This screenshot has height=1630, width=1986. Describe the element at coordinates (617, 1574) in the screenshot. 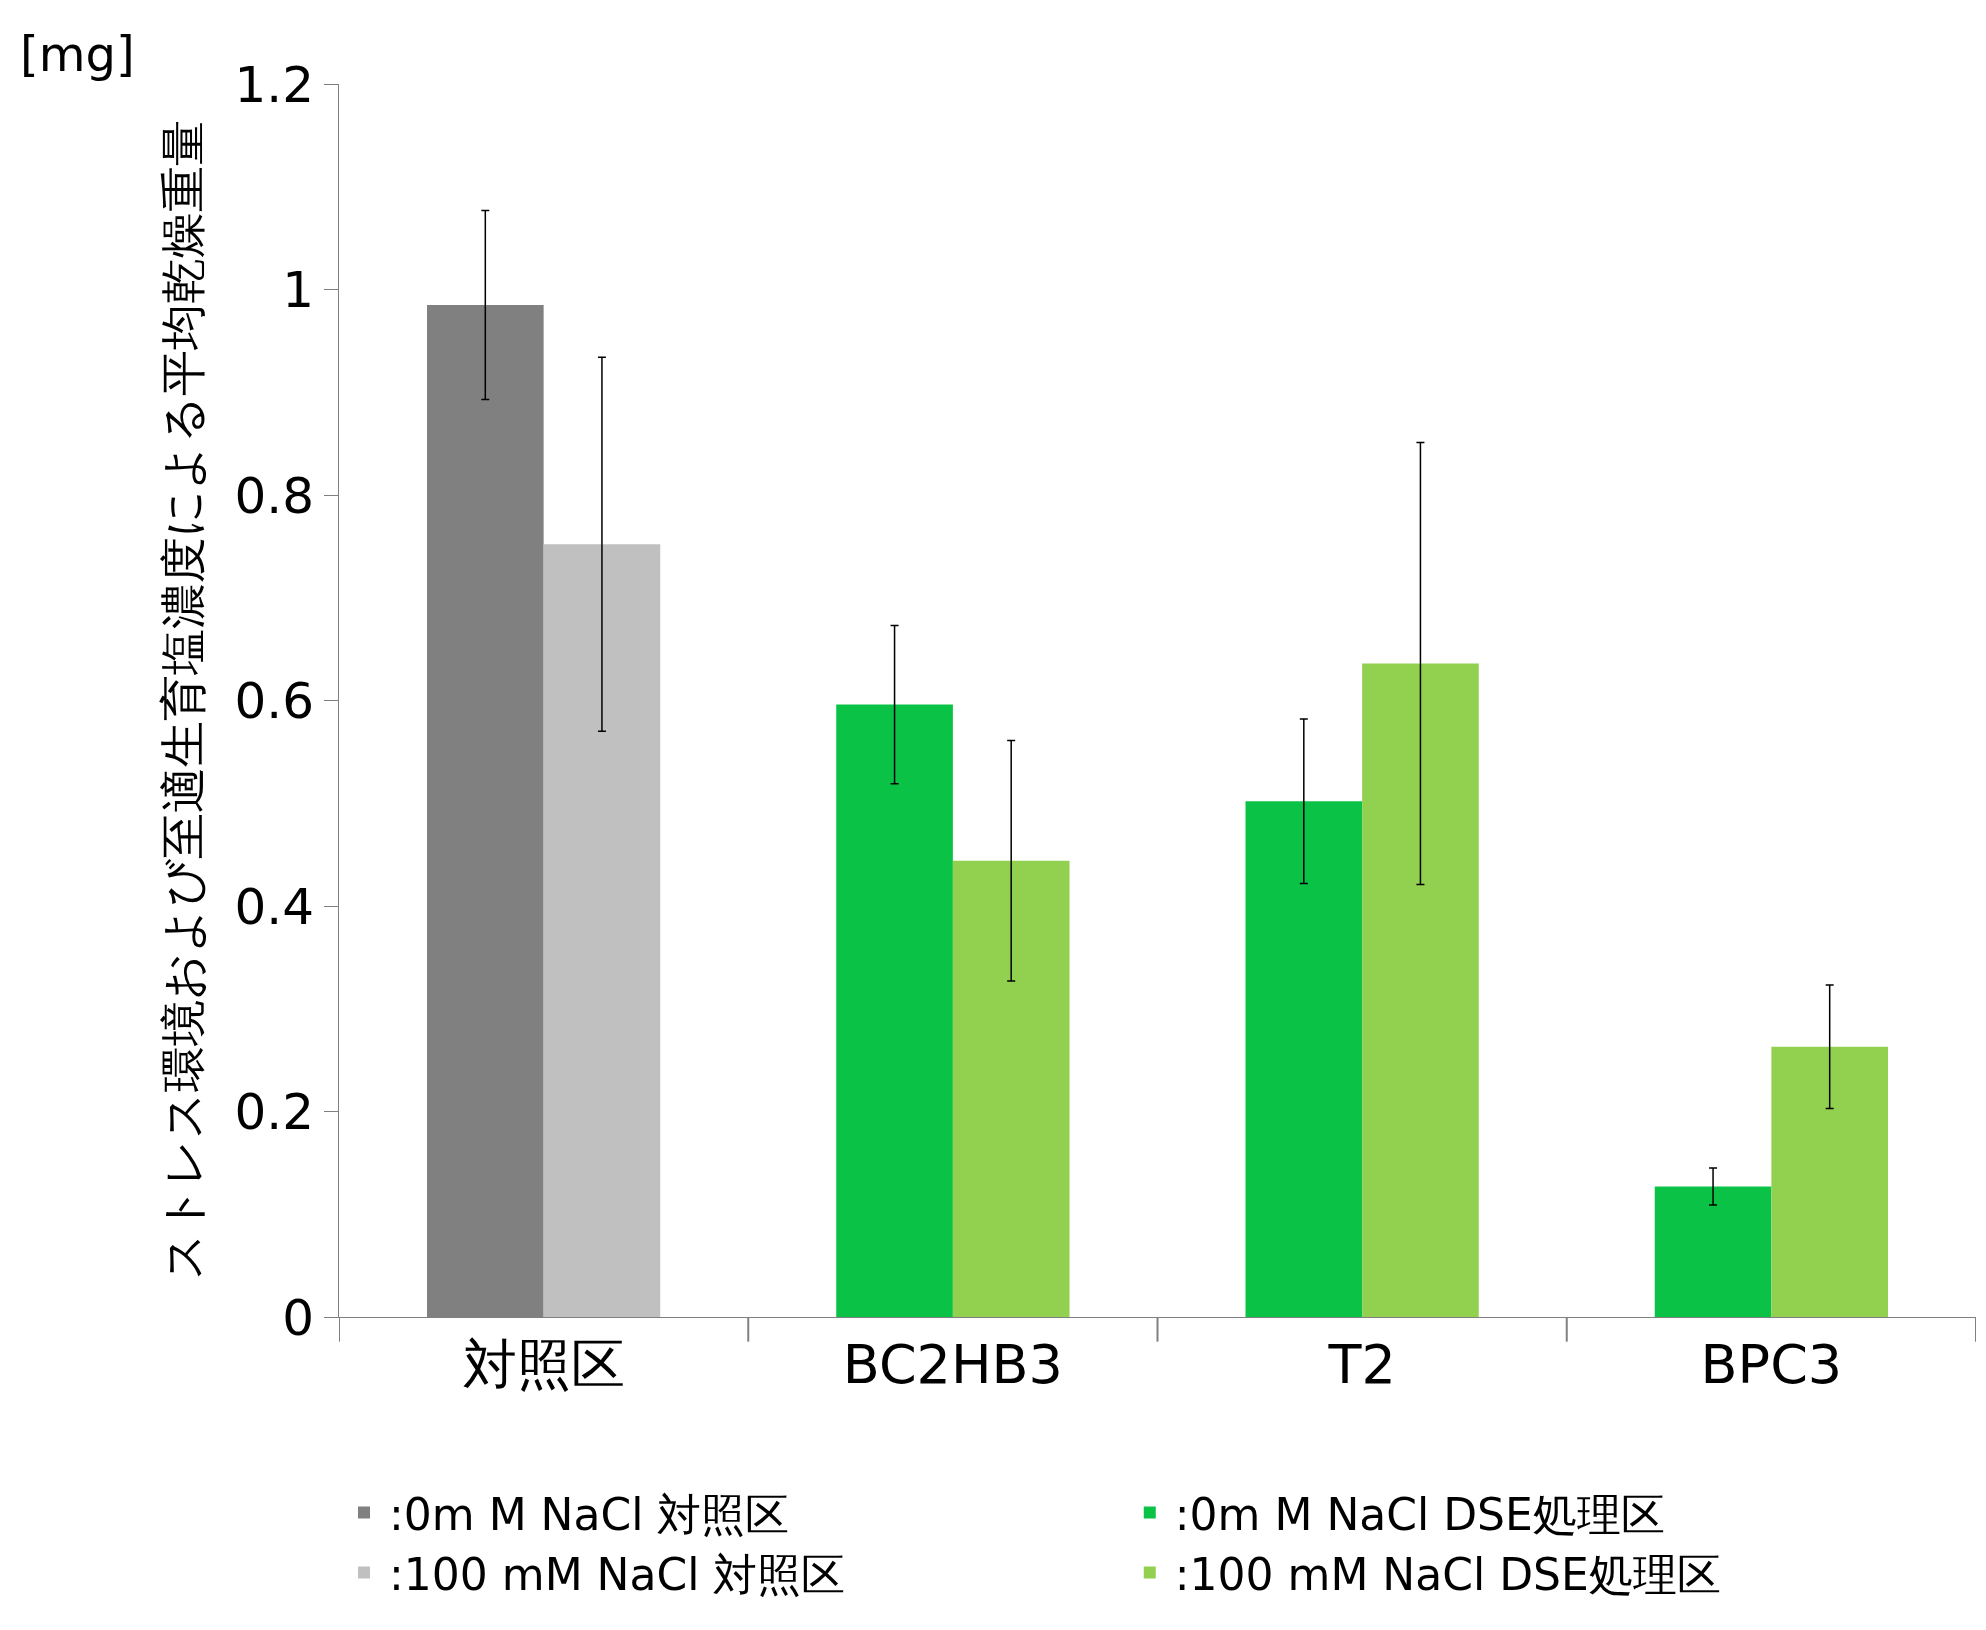

I see `legend-label: :100 mM NaCl 対照区` at that location.